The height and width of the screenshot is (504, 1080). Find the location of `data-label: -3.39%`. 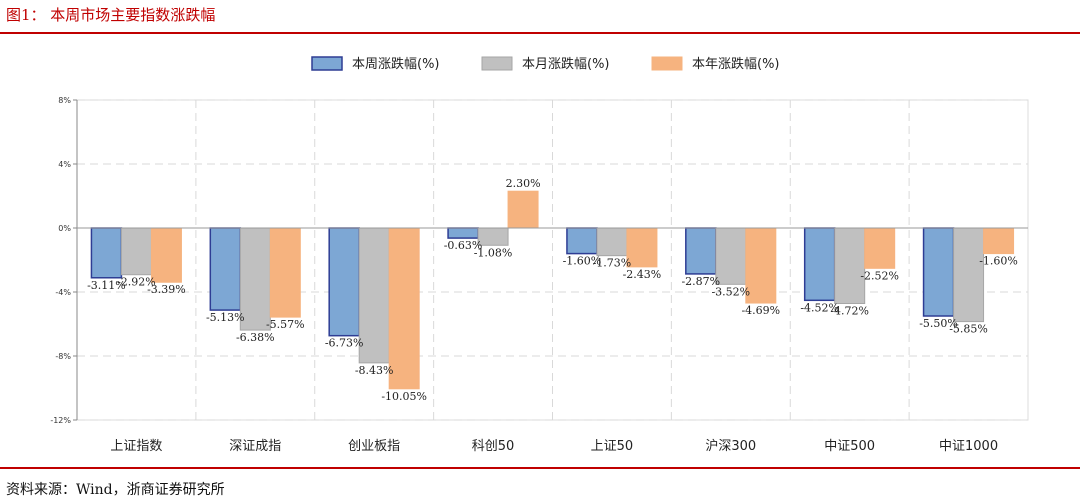

data-label: -3.39% is located at coordinates (166, 289).